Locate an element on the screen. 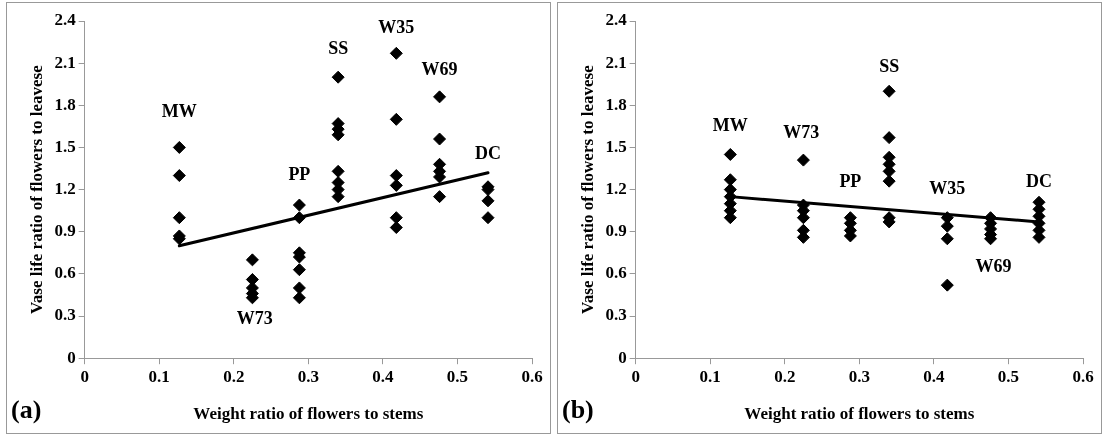 This screenshot has width=1108, height=437. text: (b) is located at coordinates (578, 409).